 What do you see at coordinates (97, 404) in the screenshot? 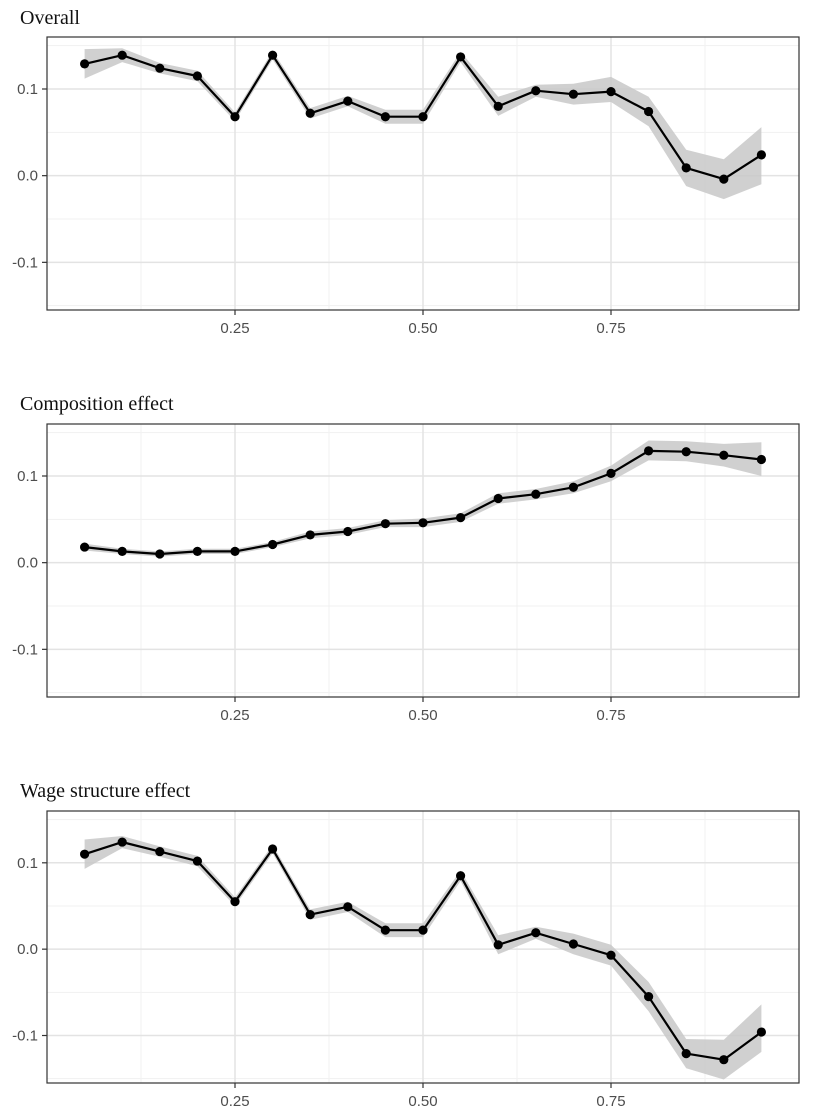
I see `panel-title-composition-effect: Composition effect` at bounding box center [97, 404].